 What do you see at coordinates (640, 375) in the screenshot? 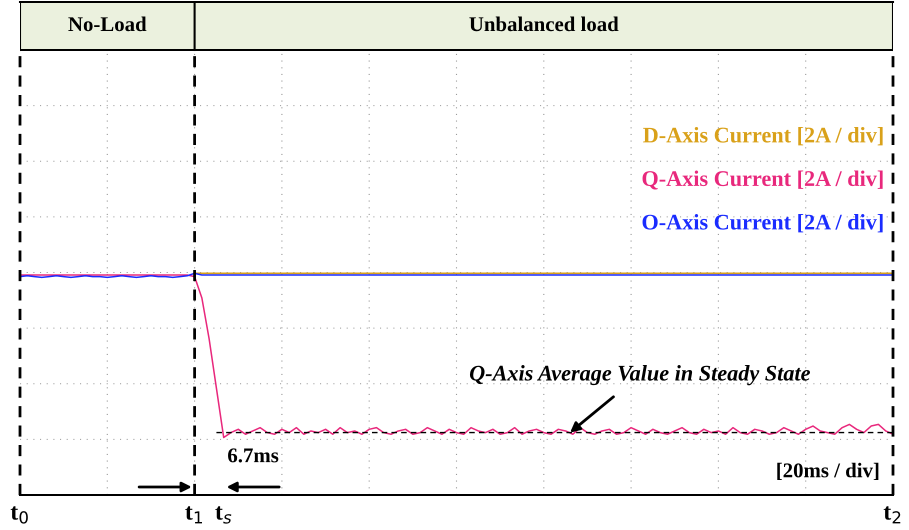
I see `annotation: Q-Axis Average Value in Steady State` at bounding box center [640, 375].